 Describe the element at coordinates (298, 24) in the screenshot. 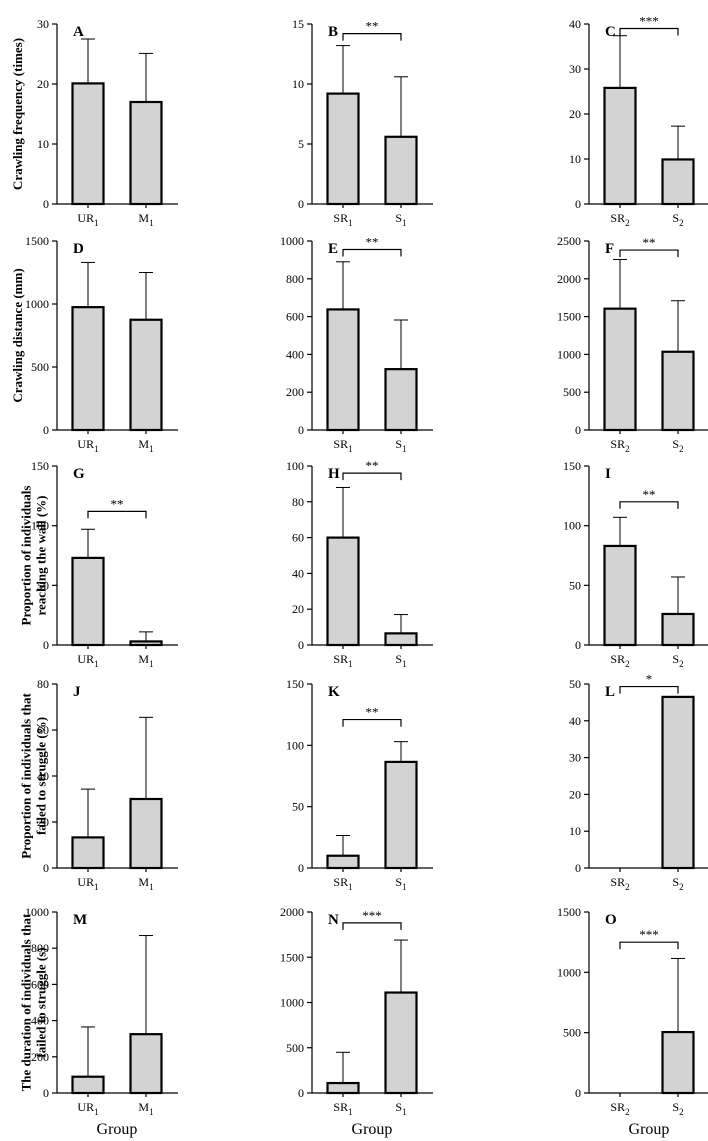

I see `y-tick-label: 15` at that location.